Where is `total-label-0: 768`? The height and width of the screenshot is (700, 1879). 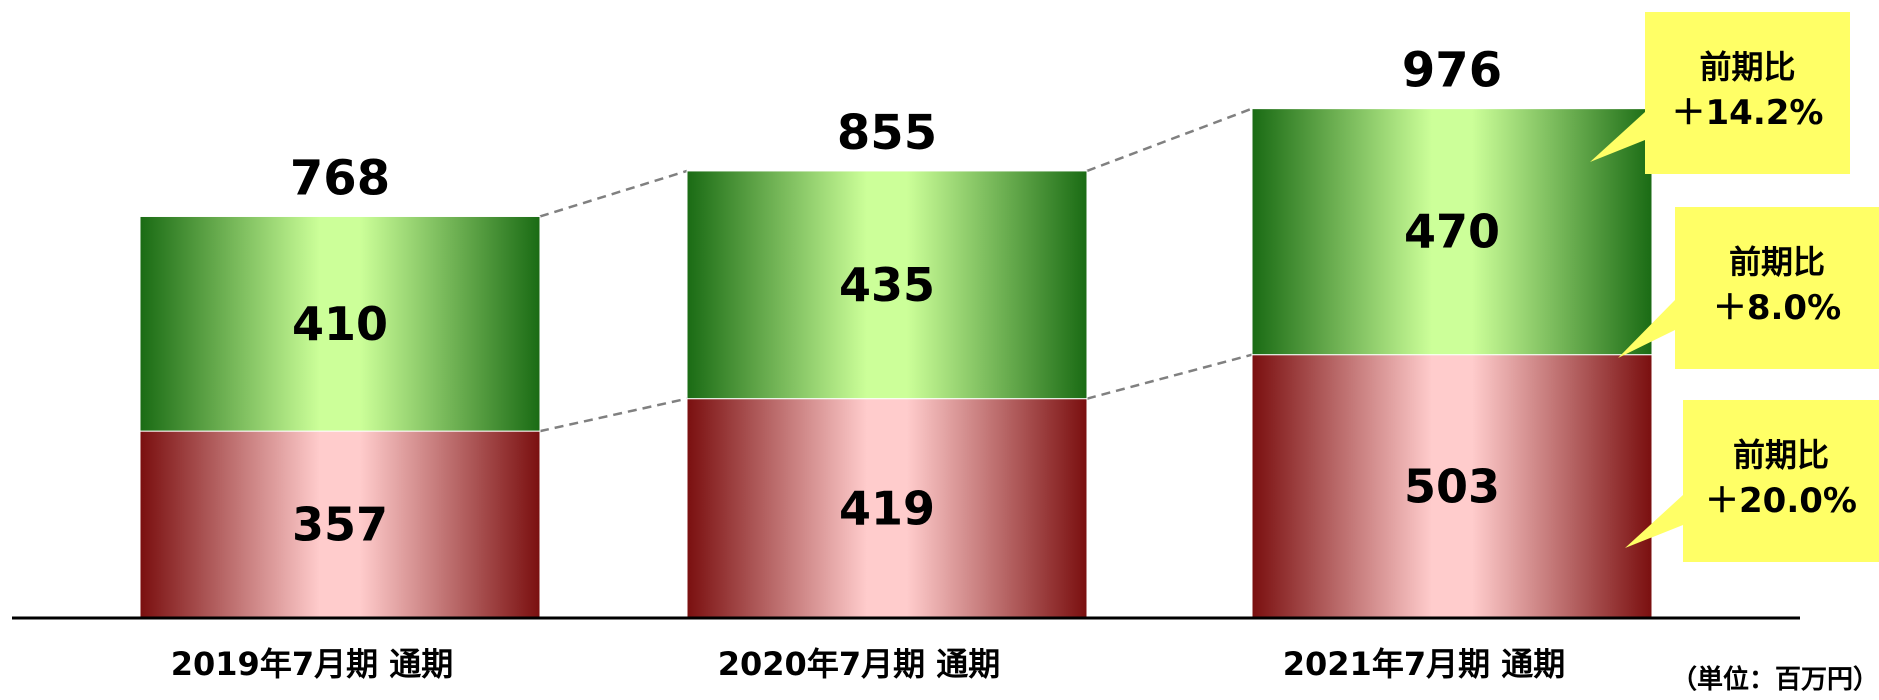 total-label-0: 768 is located at coordinates (340, 178).